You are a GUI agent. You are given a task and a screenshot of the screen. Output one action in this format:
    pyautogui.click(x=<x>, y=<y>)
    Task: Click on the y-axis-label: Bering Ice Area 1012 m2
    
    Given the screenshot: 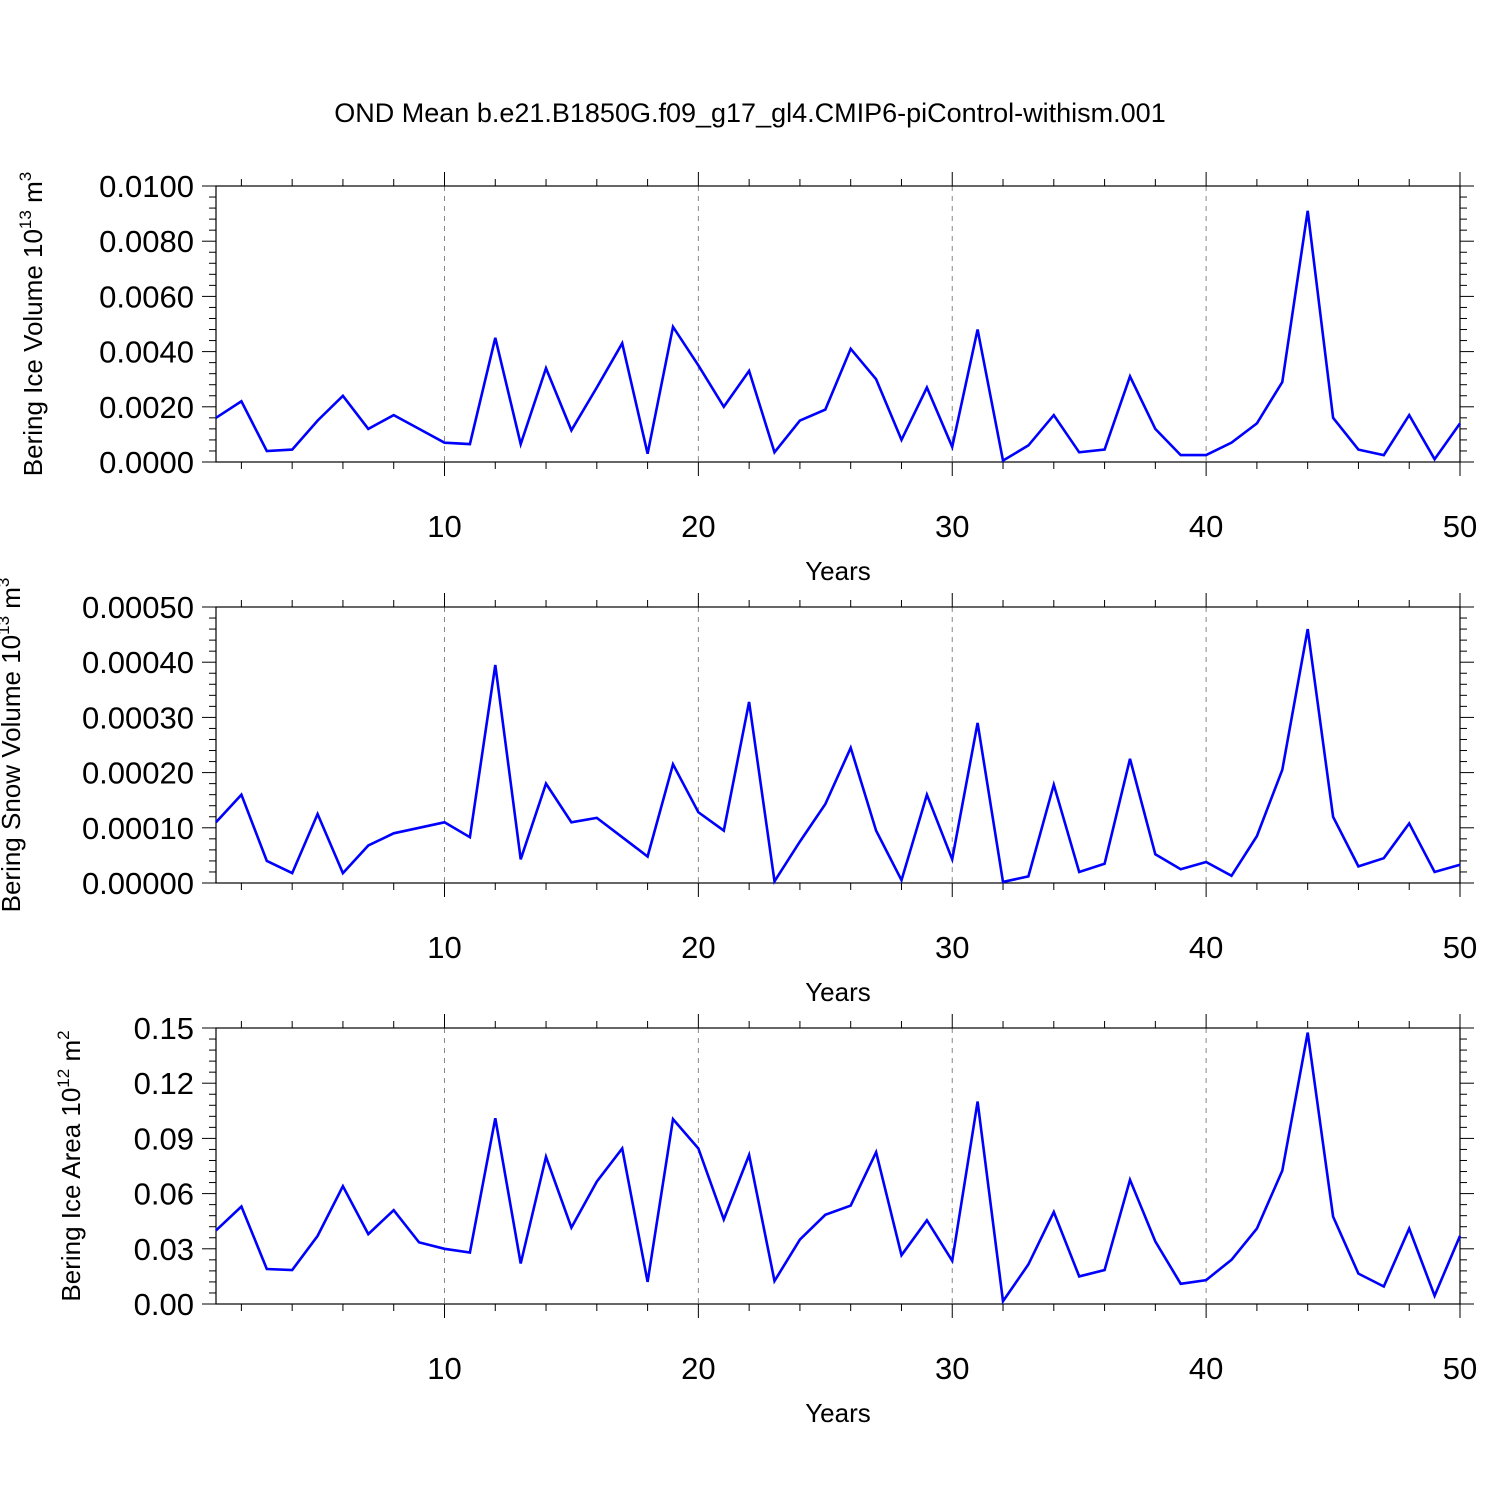 What is the action you would take?
    pyautogui.click(x=70, y=1165)
    